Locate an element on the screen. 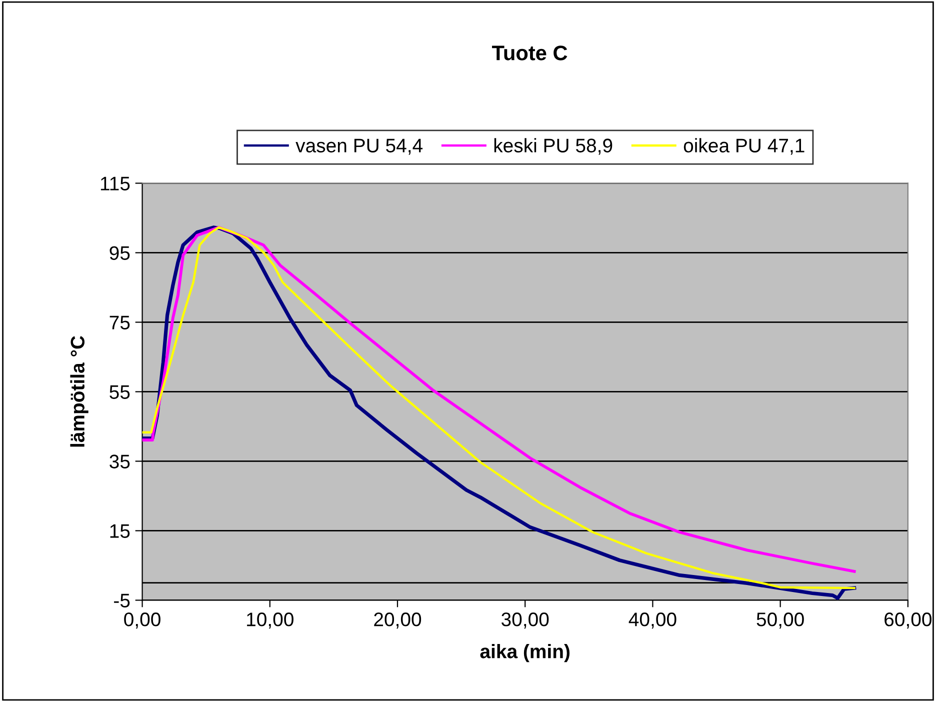  y-tick-label: -5 is located at coordinates (122, 601).